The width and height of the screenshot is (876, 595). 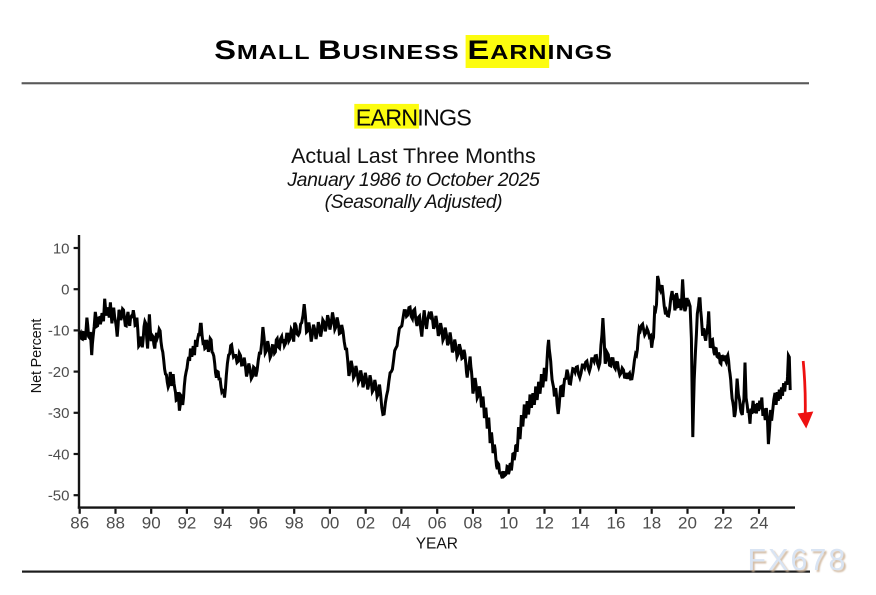 I want to click on svg-text: 12, so click(x=544, y=523).